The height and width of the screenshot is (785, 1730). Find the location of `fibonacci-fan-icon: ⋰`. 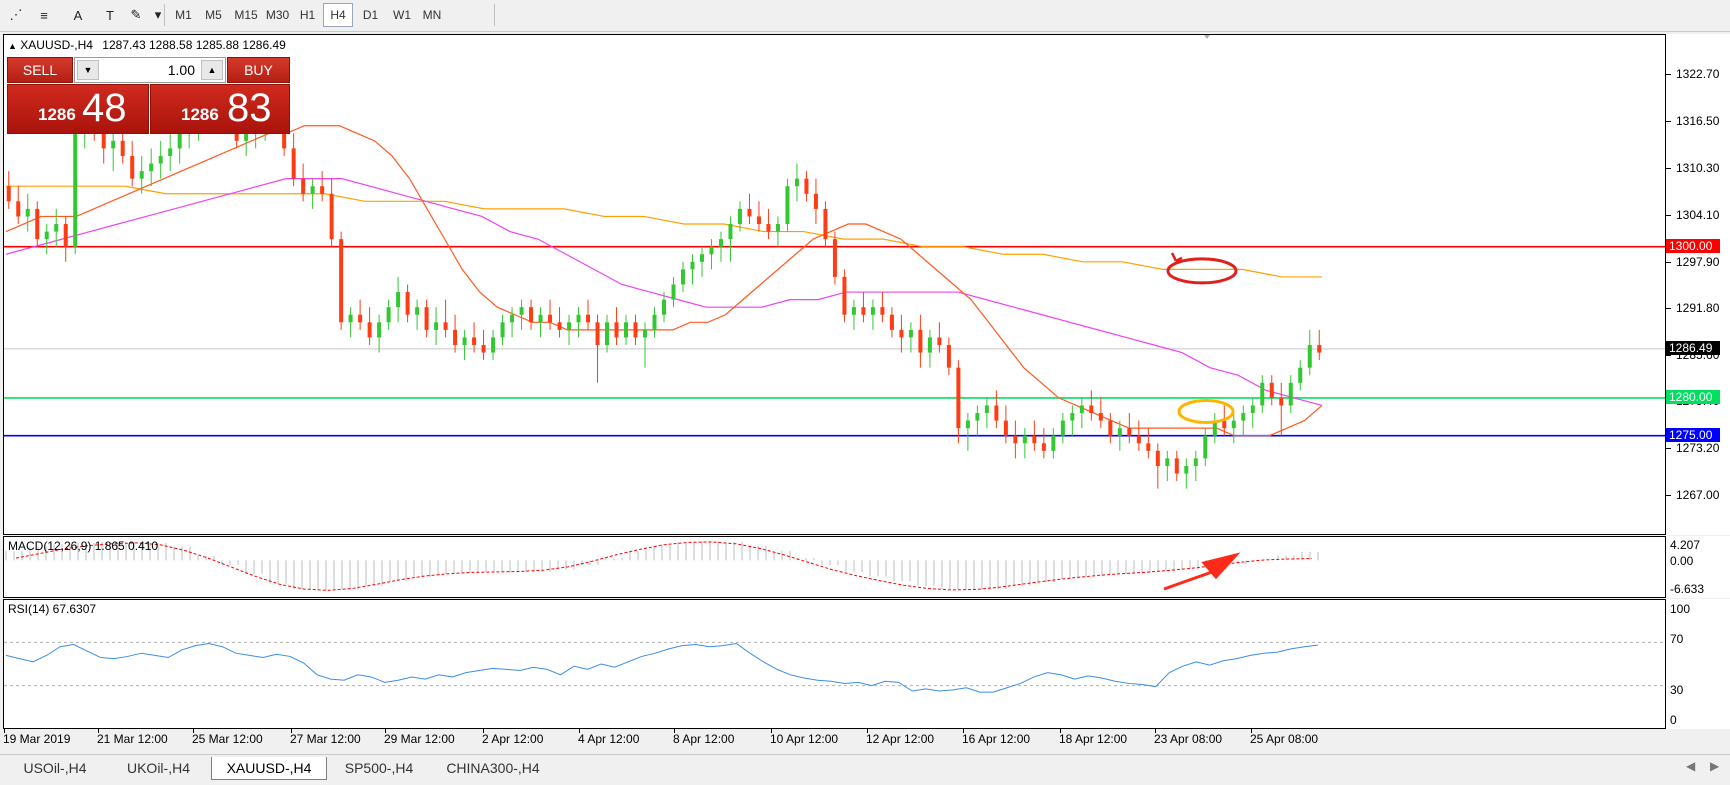

fibonacci-fan-icon: ⋰ is located at coordinates (16, 14).